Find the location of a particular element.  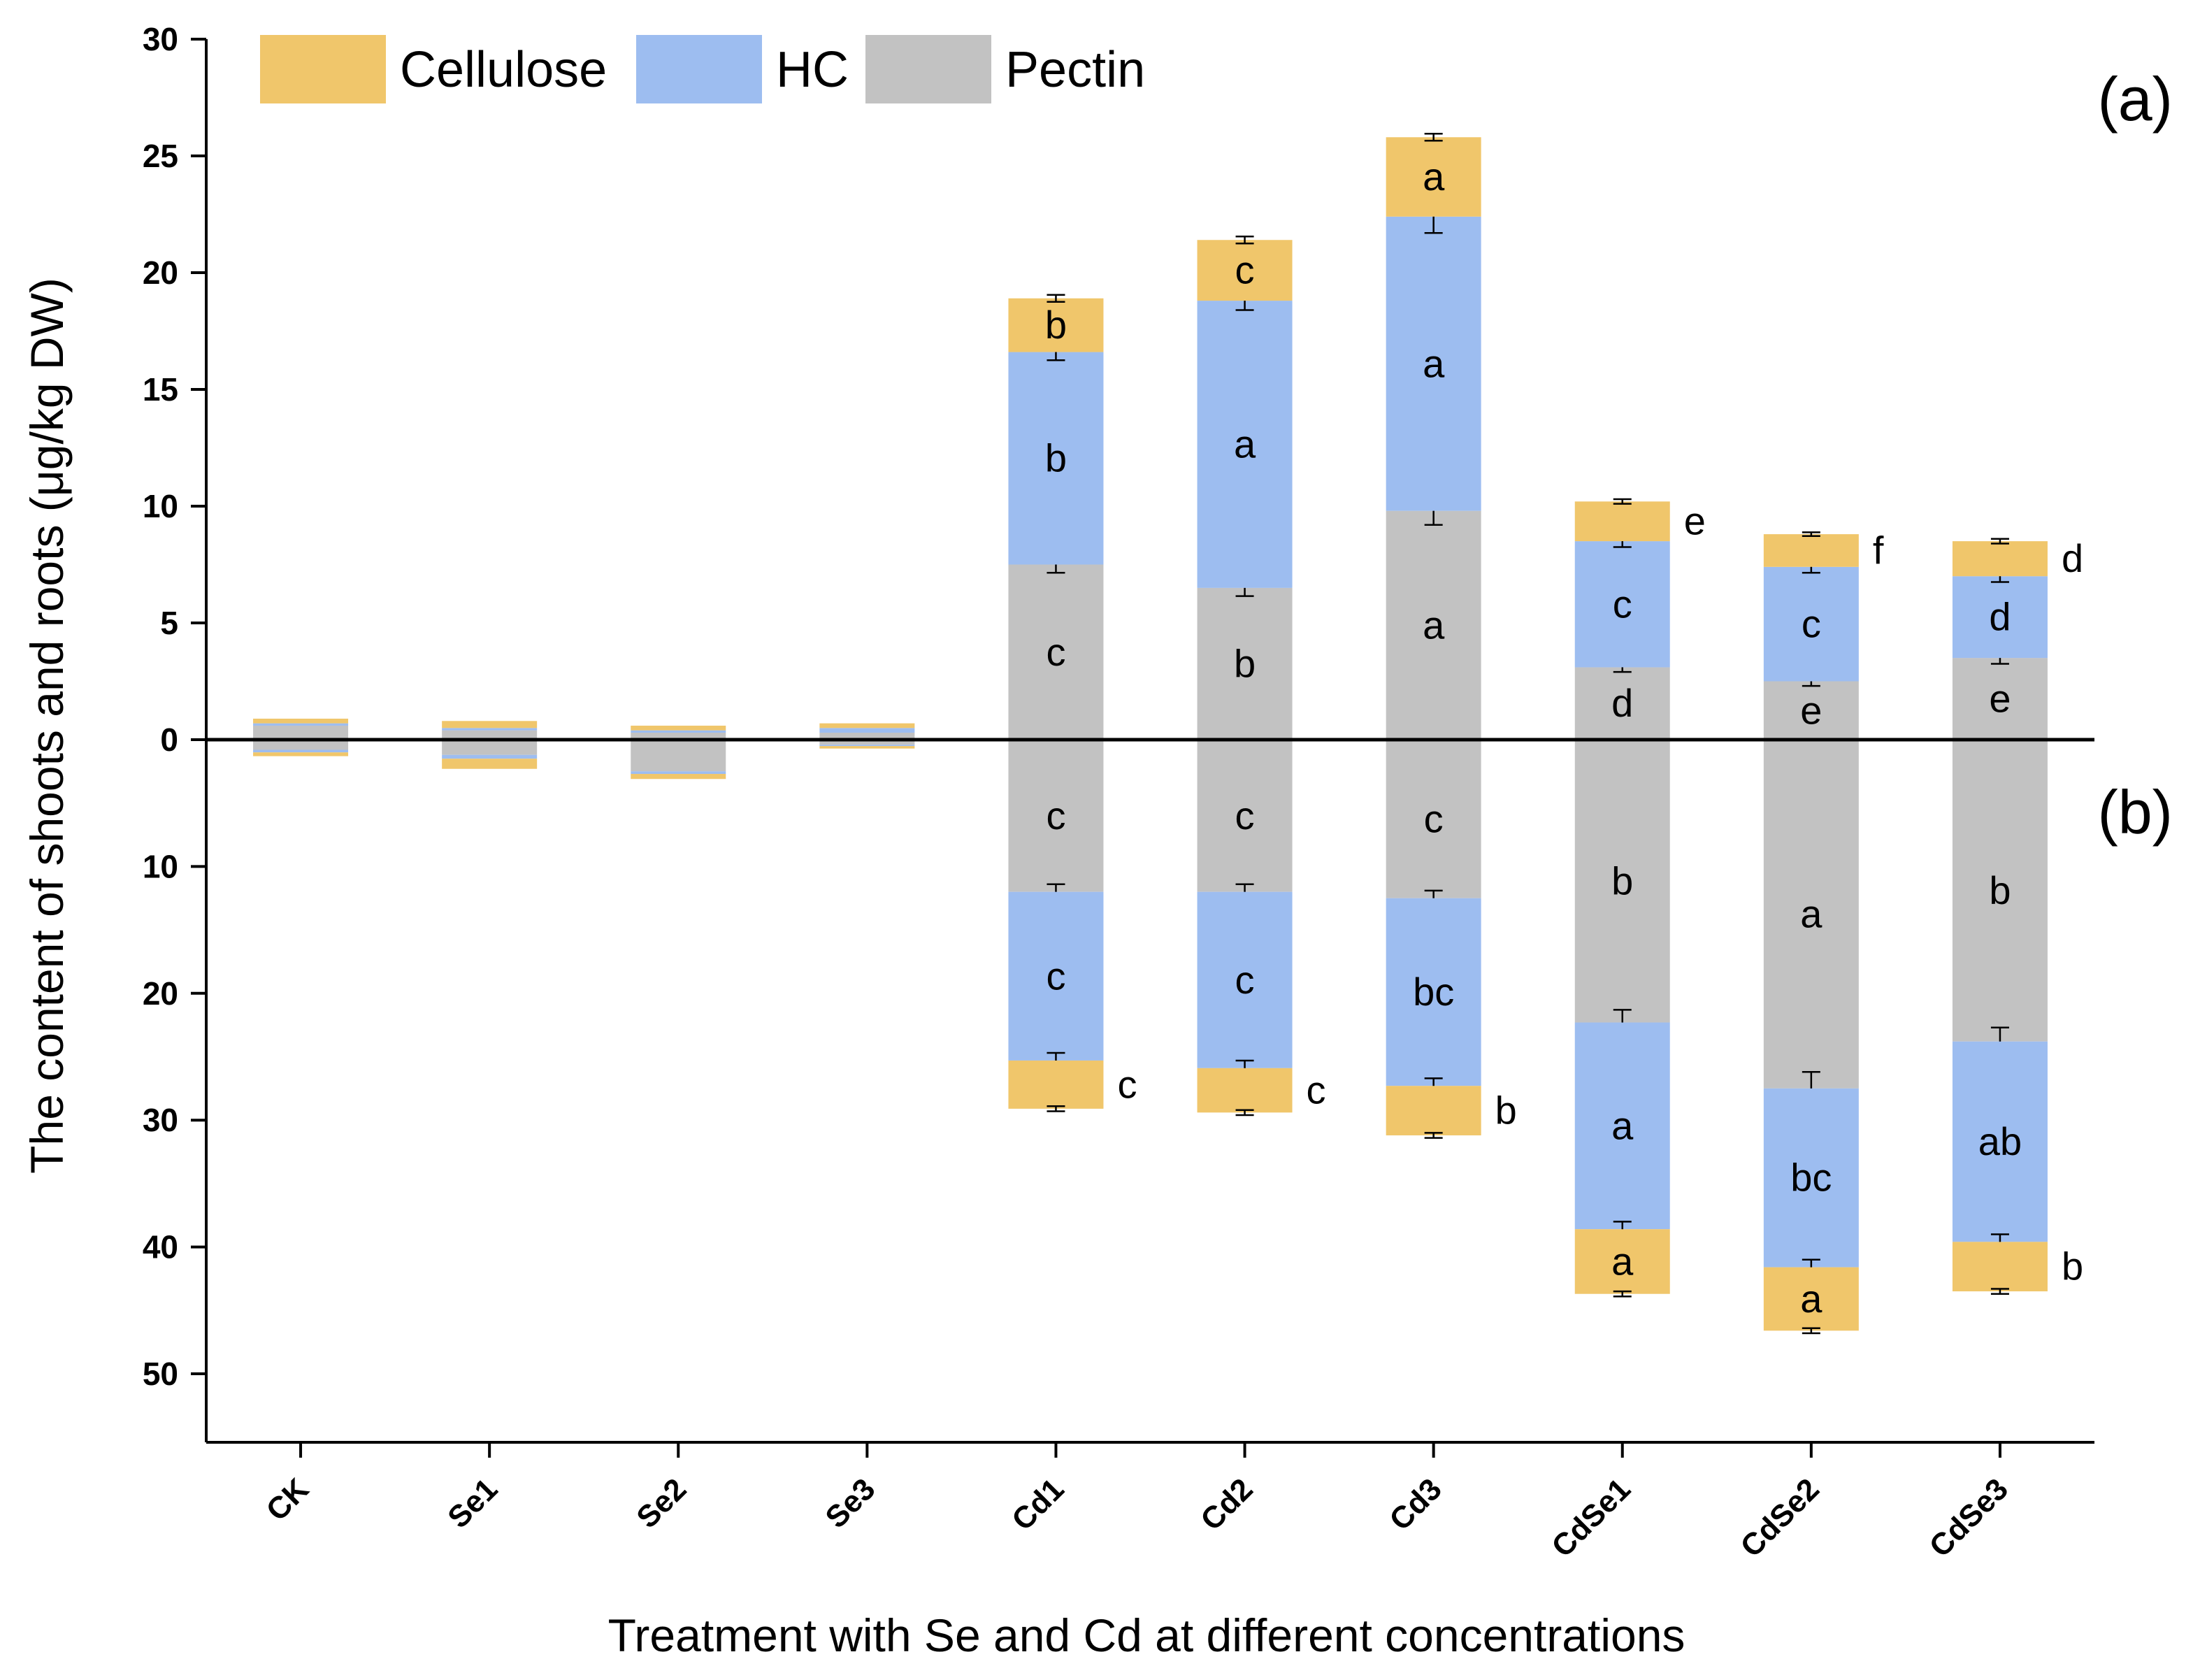

bar-shoot-se2-pectin is located at coordinates (678, 736).